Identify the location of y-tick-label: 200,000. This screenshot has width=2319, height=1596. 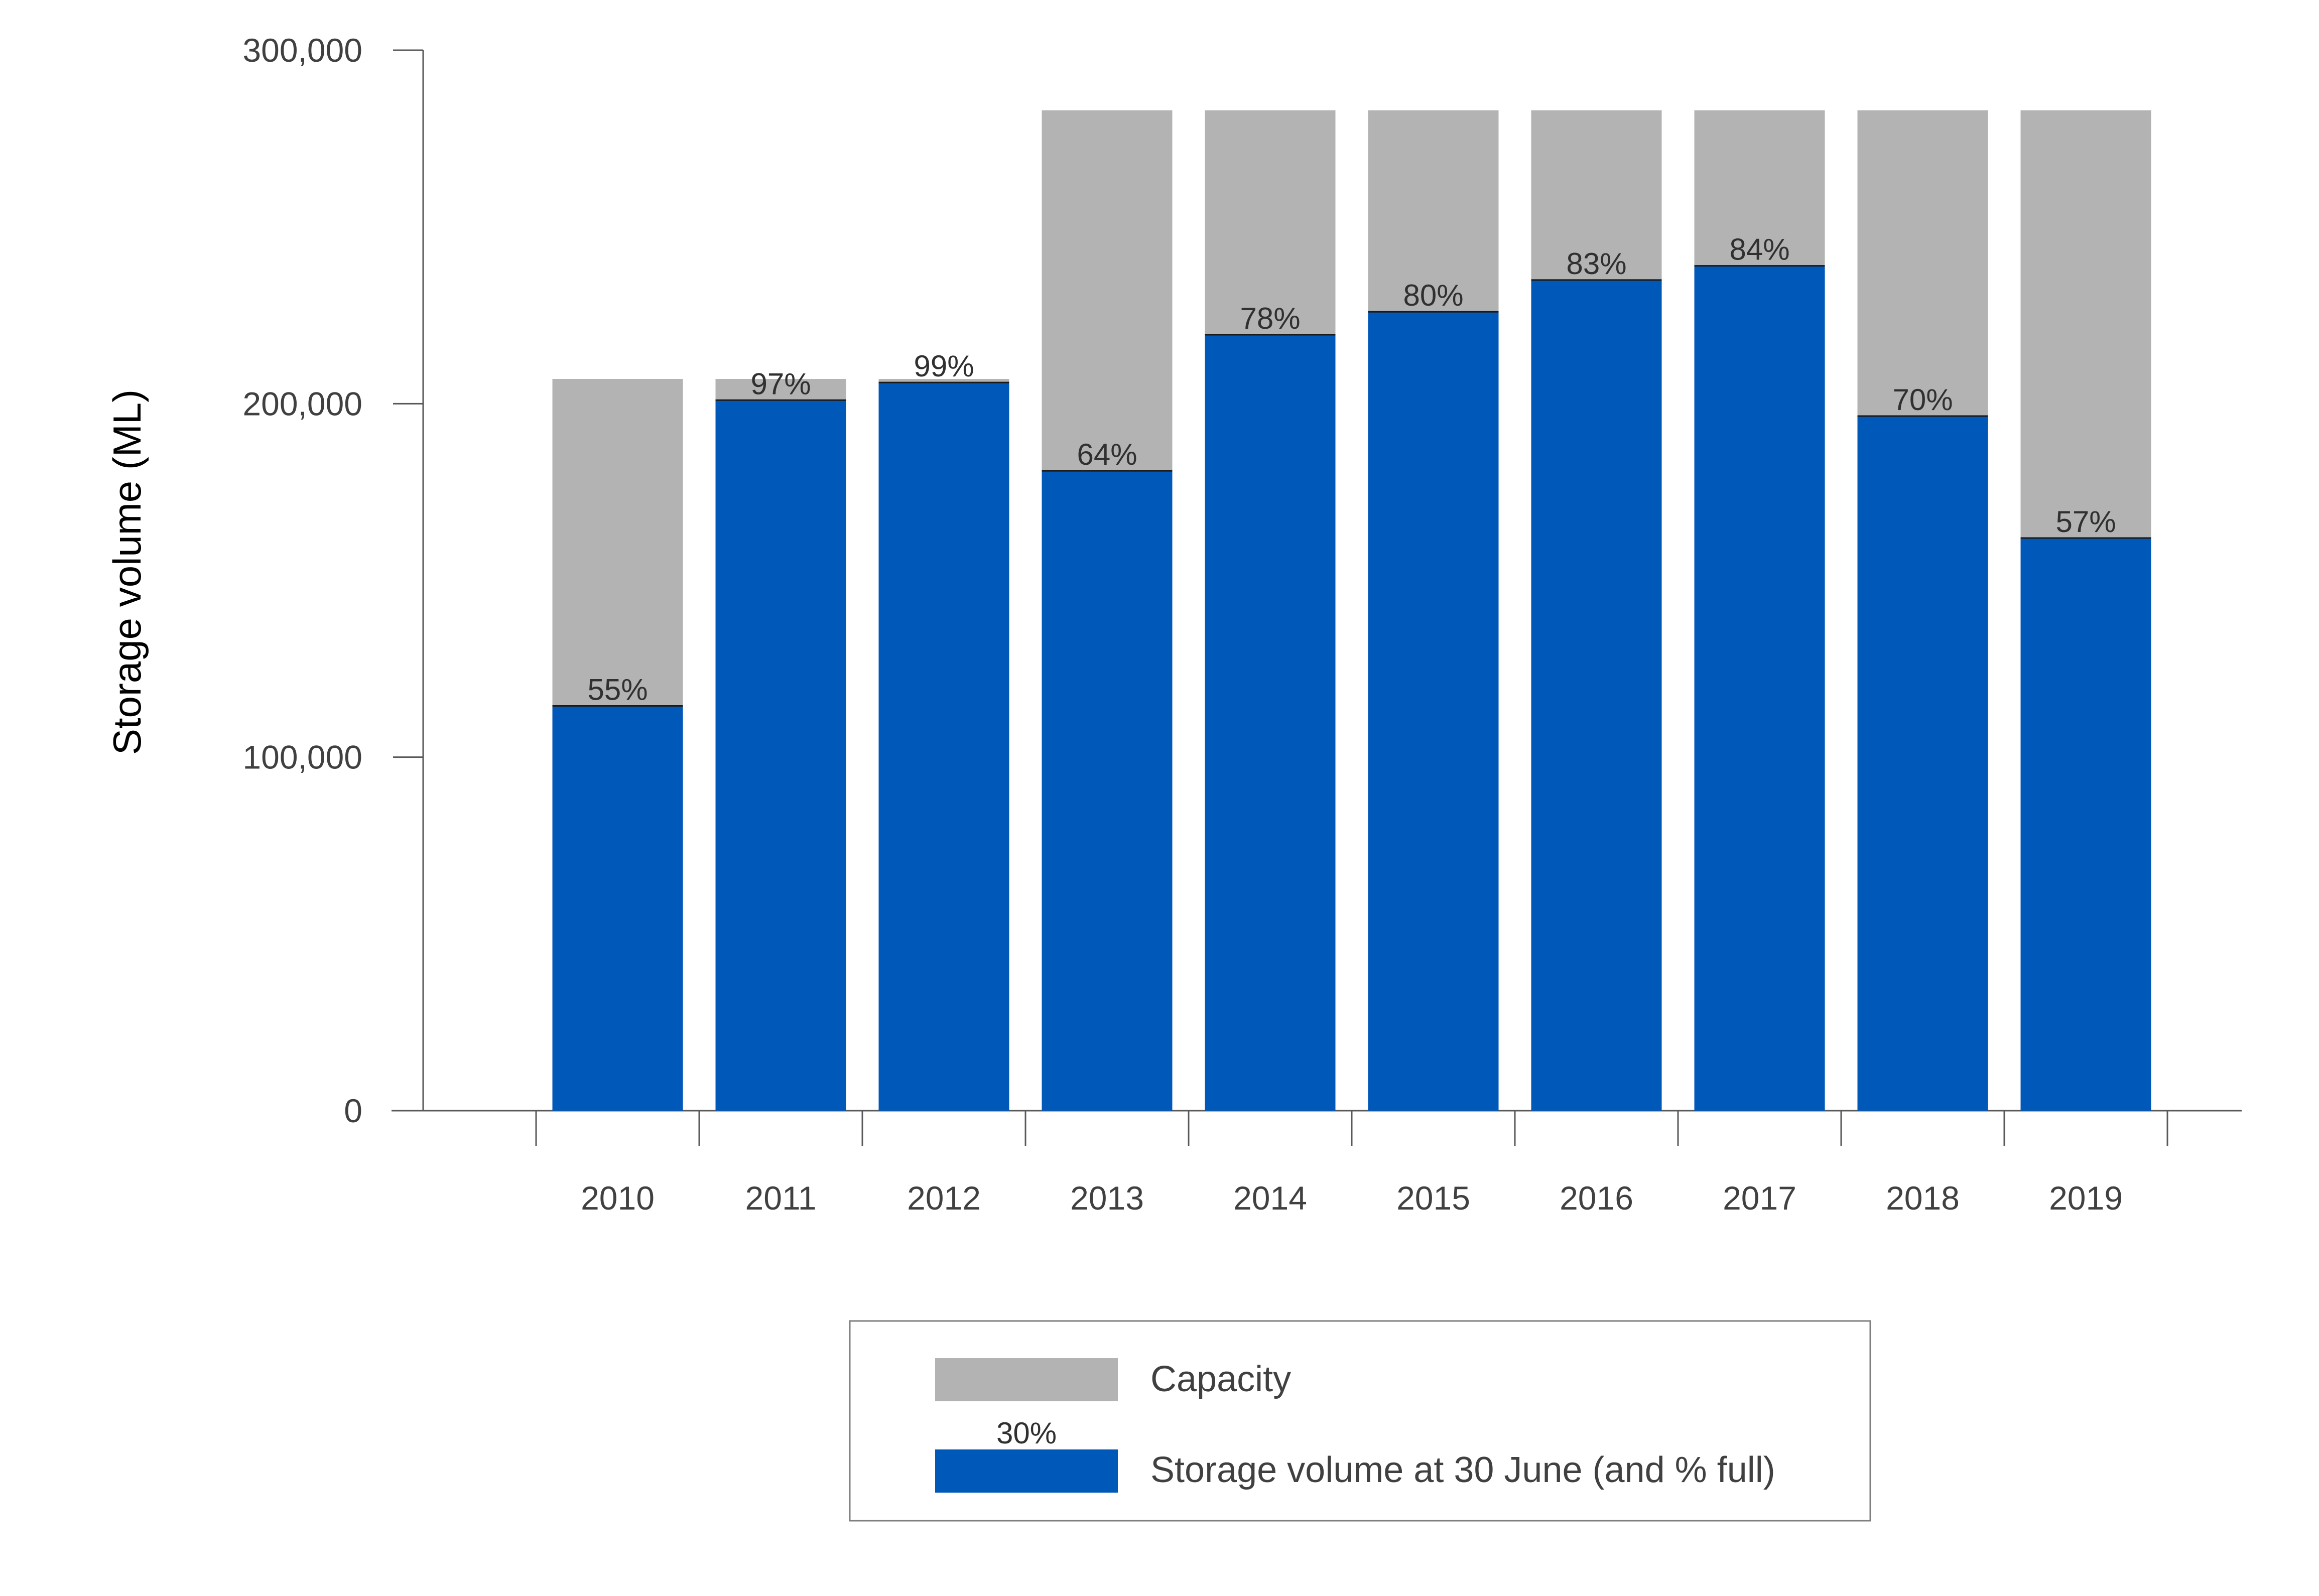
(302, 403).